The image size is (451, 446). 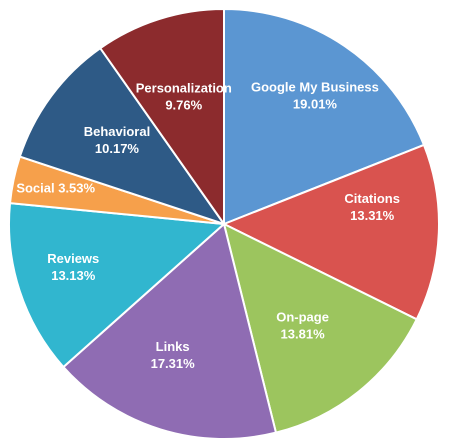 What do you see at coordinates (161, 117) in the screenshot?
I see `pie-slice-personalization` at bounding box center [161, 117].